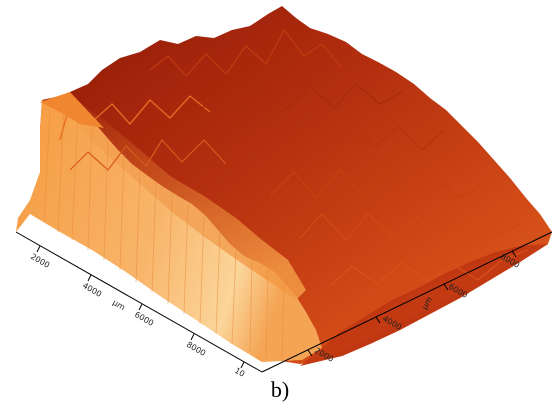  I want to click on x-tick-label: 4000, so click(92, 290).